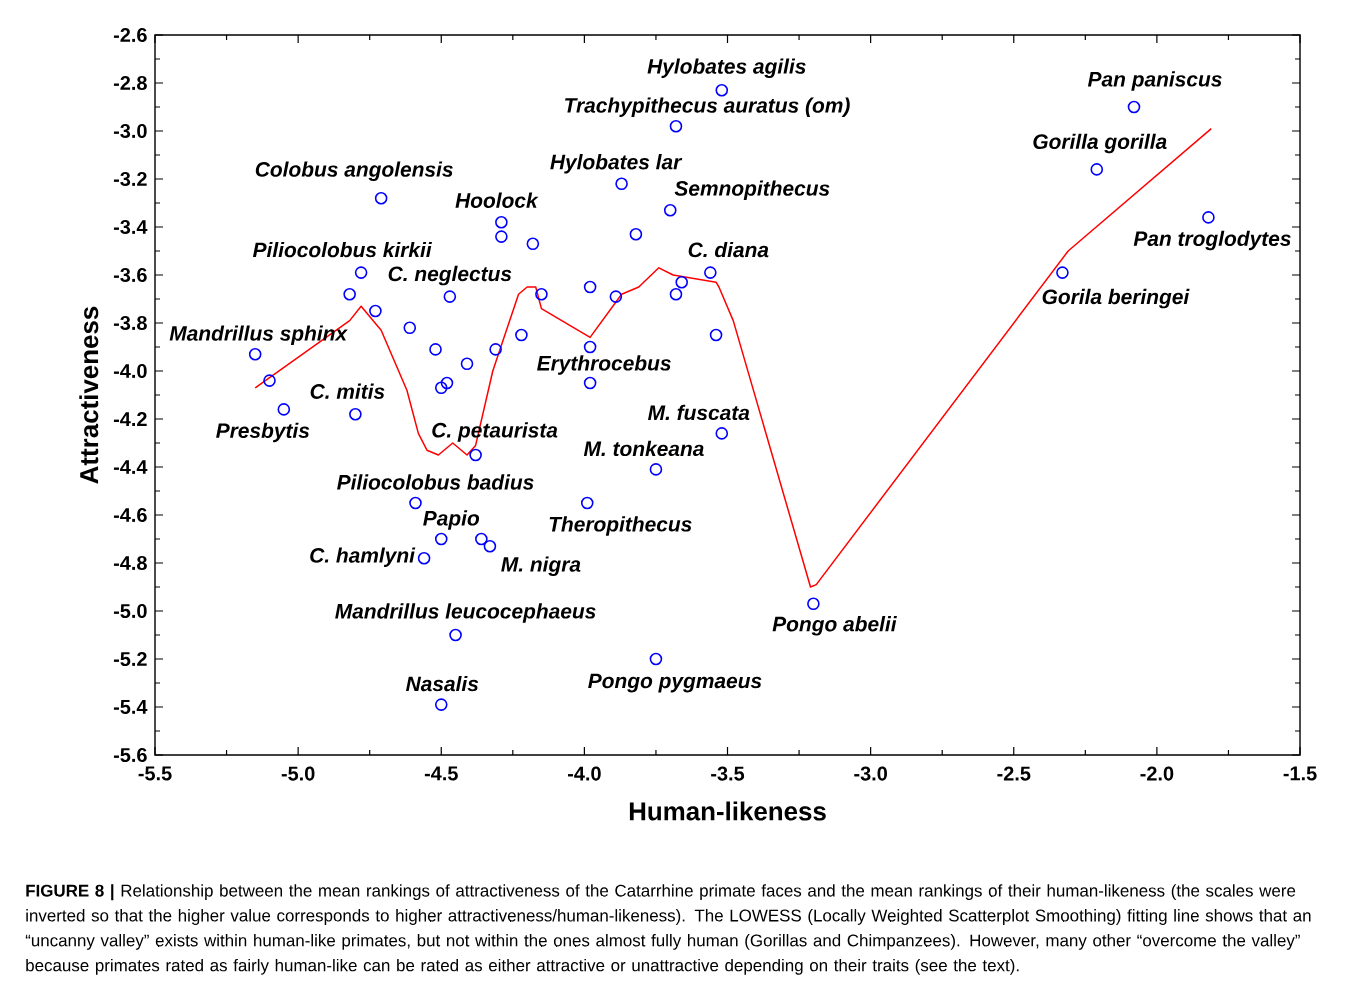 The height and width of the screenshot is (988, 1357). What do you see at coordinates (604, 365) in the screenshot?
I see `annotation: Erythrocebus` at bounding box center [604, 365].